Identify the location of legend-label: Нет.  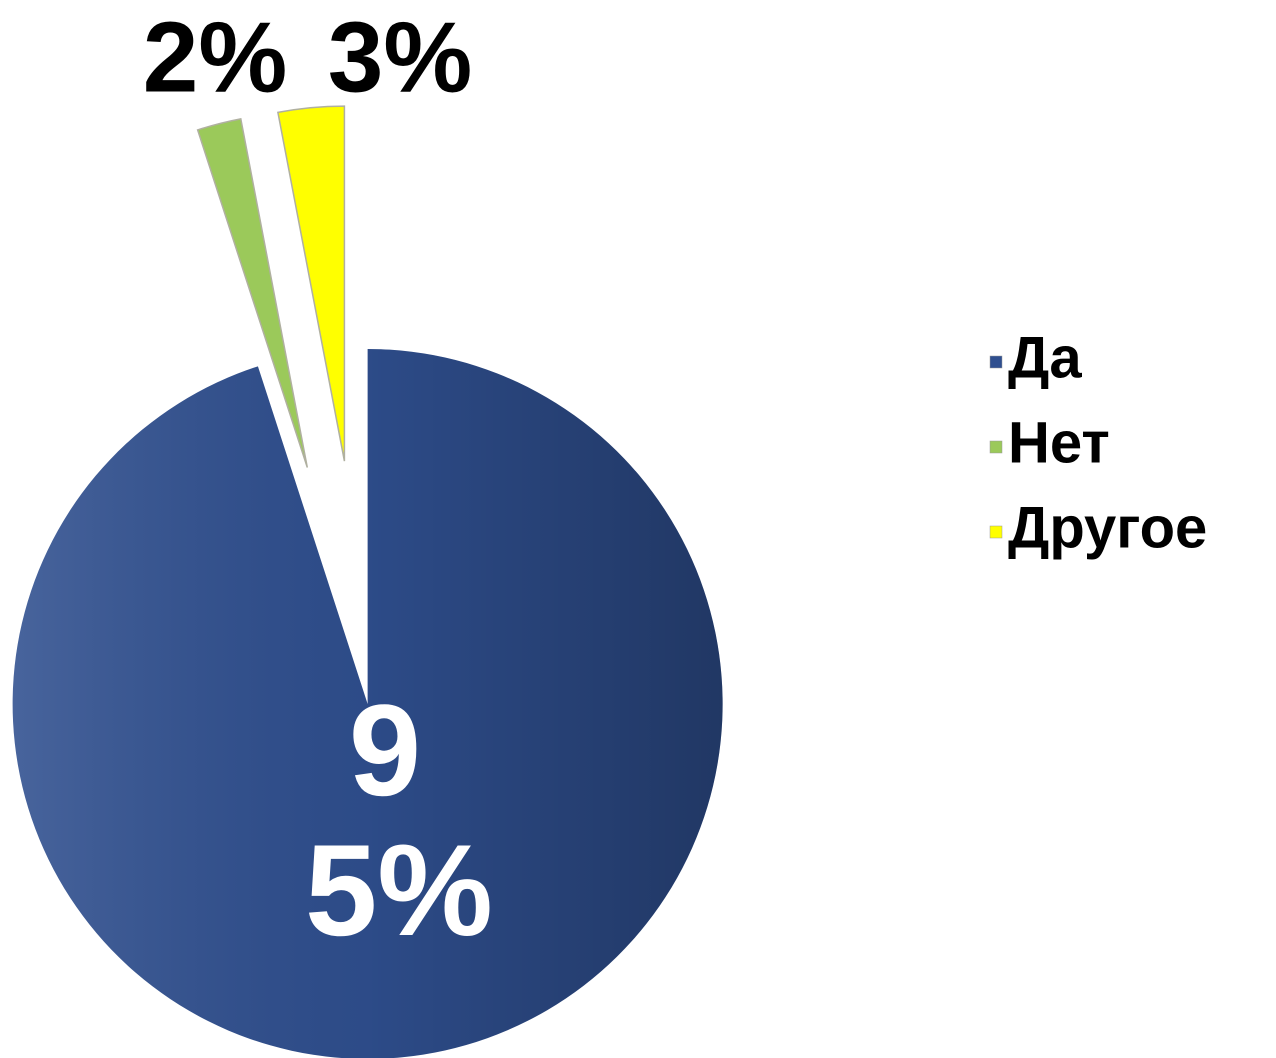
(1059, 442).